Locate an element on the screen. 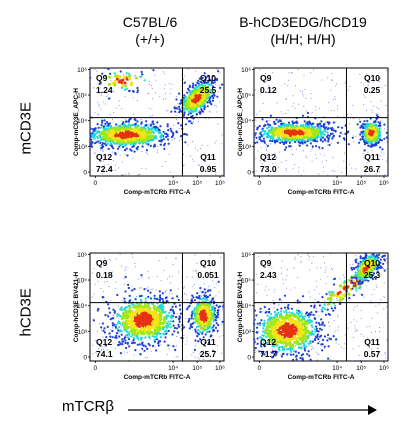  x-tick-label: 0 is located at coordinates (96, 183).